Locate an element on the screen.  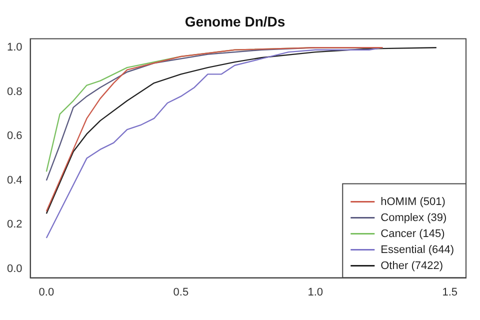
x-tick-label: 0.5 is located at coordinates (181, 292).